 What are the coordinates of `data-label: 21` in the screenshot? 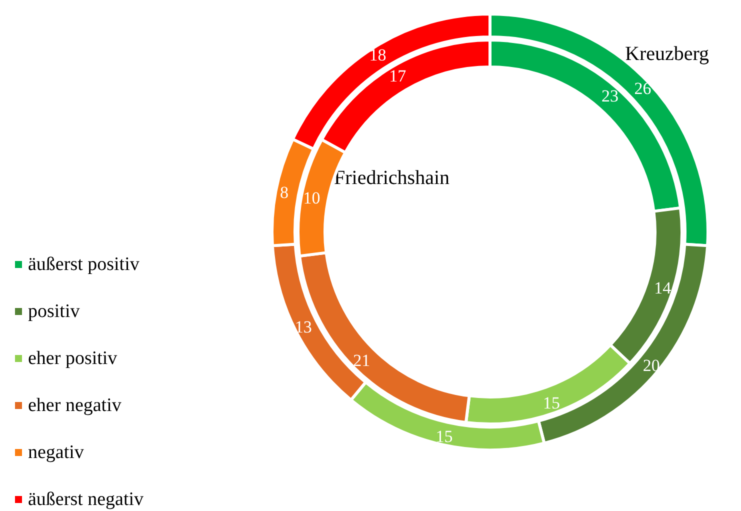 It's located at (361, 360).